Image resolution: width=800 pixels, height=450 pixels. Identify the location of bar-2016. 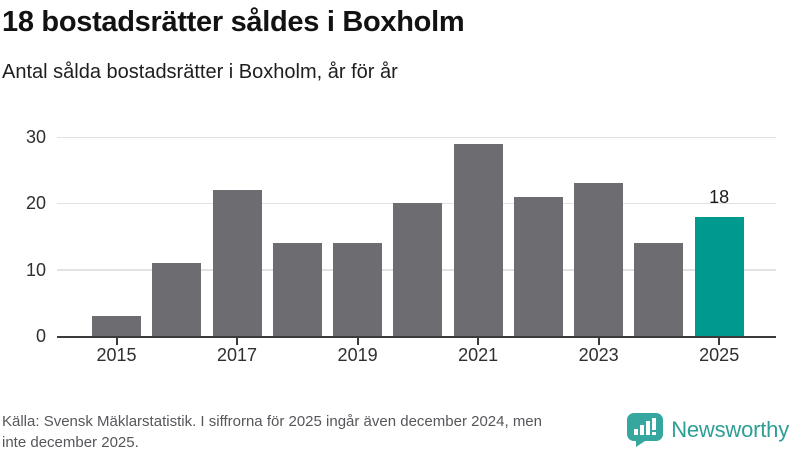
(177, 299).